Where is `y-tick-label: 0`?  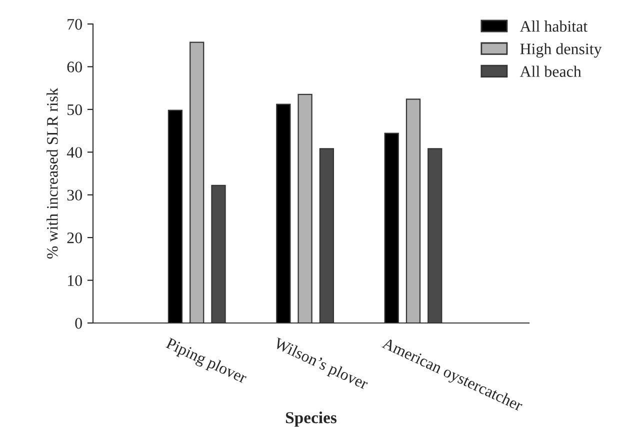 y-tick-label: 0 is located at coordinates (78, 323).